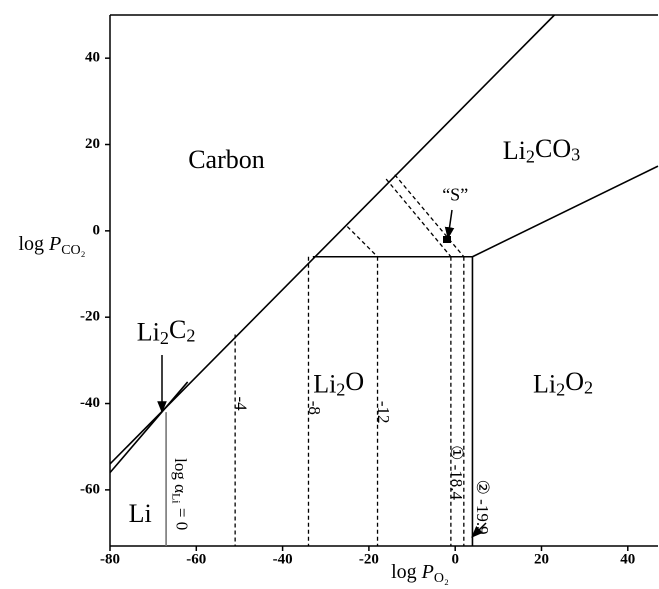 The image size is (659, 589). I want to click on region-label: ② -19.9, so click(482, 507).